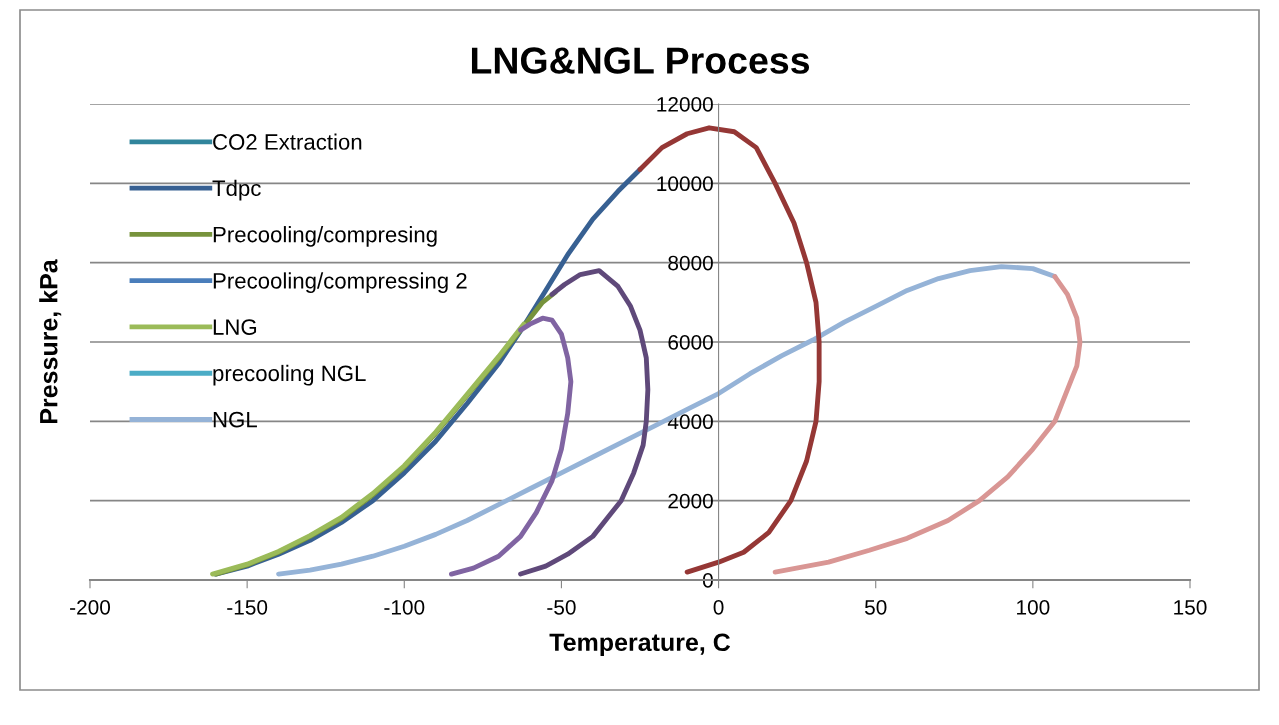  What do you see at coordinates (561, 607) in the screenshot?
I see `x-tick-label: -50` at bounding box center [561, 607].